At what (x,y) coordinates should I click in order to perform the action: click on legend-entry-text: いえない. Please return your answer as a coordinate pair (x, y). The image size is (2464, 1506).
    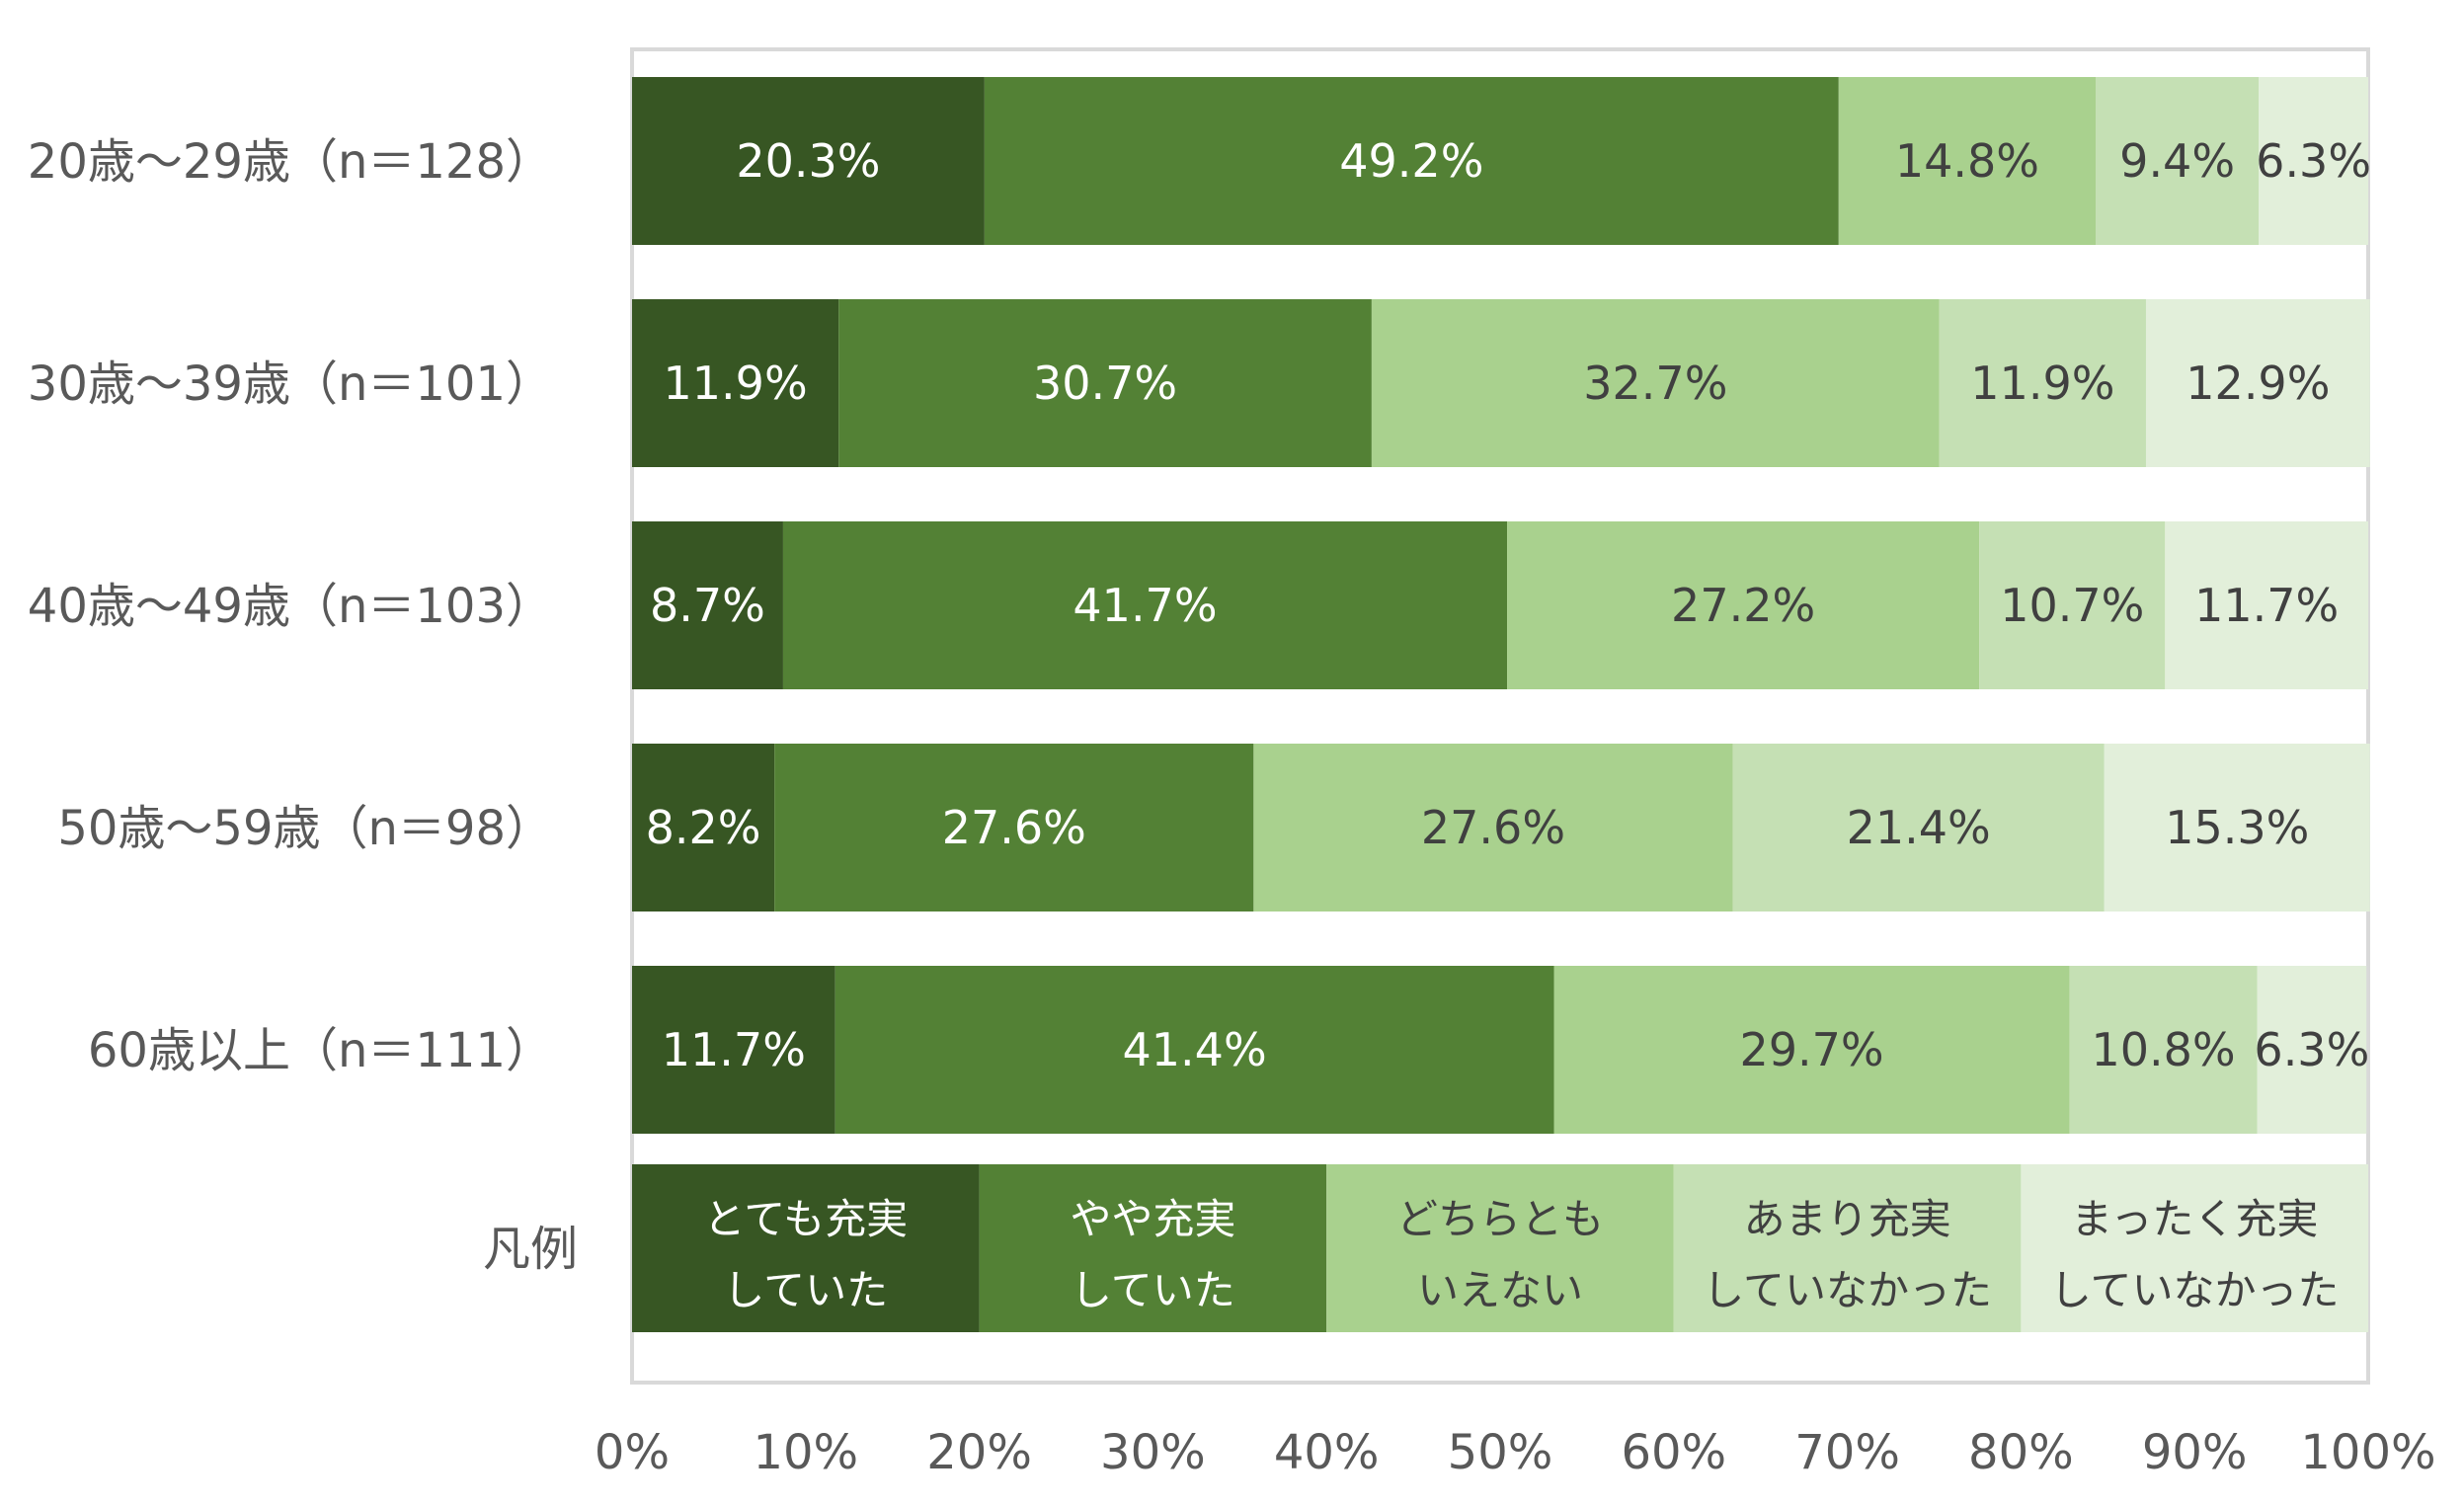
    Looking at the image, I should click on (1500, 1290).